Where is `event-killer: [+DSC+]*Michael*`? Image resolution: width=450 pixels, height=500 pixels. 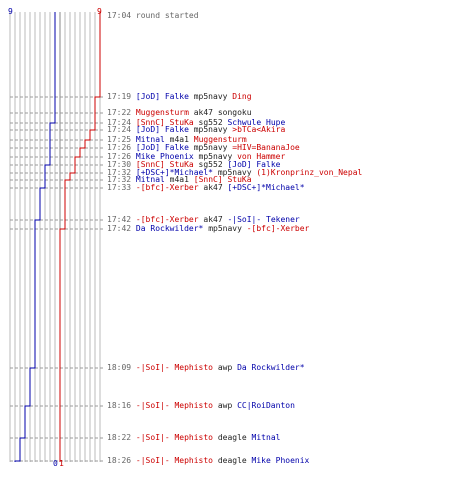
event-killer: [+DSC+]*Michael* is located at coordinates (174, 172).